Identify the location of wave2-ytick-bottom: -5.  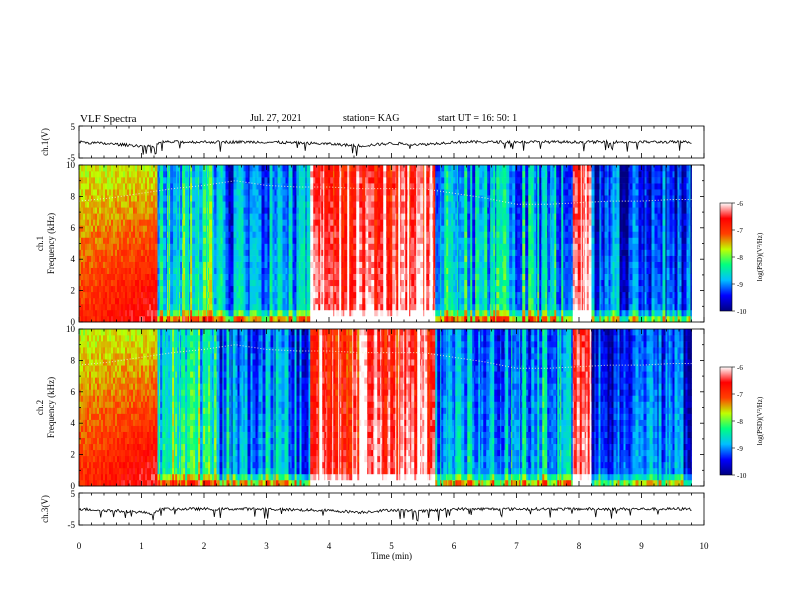
(72, 525).